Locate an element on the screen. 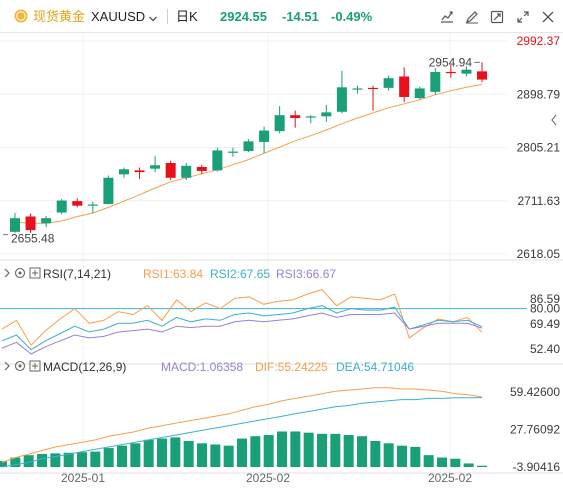 Image resolution: width=563 pixels, height=490 pixels. indicator-toggle-icon is located at coordinates (35, 273).